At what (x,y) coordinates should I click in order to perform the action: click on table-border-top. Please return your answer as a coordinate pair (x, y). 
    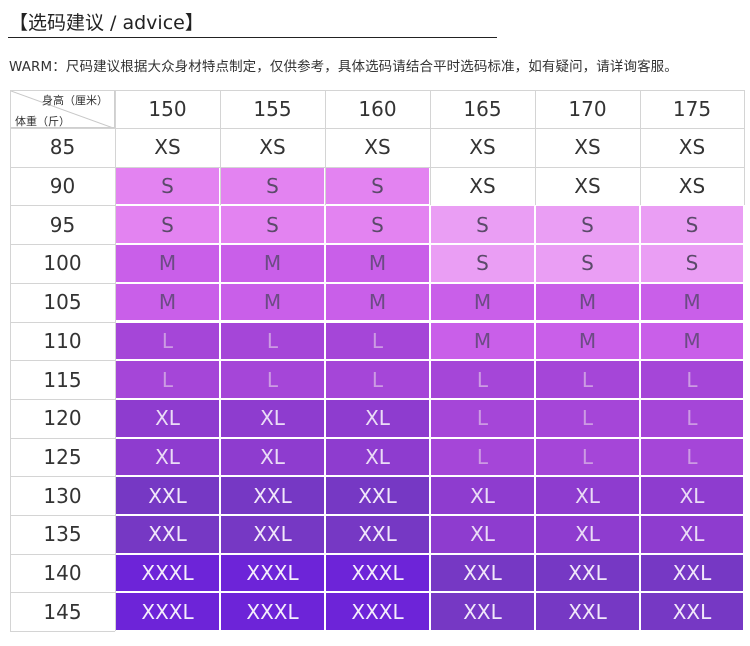
    Looking at the image, I should click on (377, 90).